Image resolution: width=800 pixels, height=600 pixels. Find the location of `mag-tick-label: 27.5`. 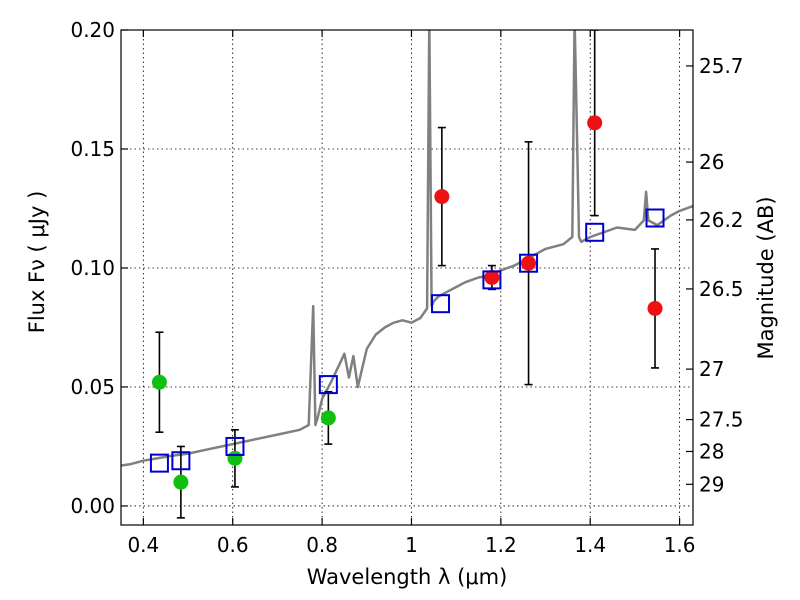

mag-tick-label: 27.5 is located at coordinates (721, 420).